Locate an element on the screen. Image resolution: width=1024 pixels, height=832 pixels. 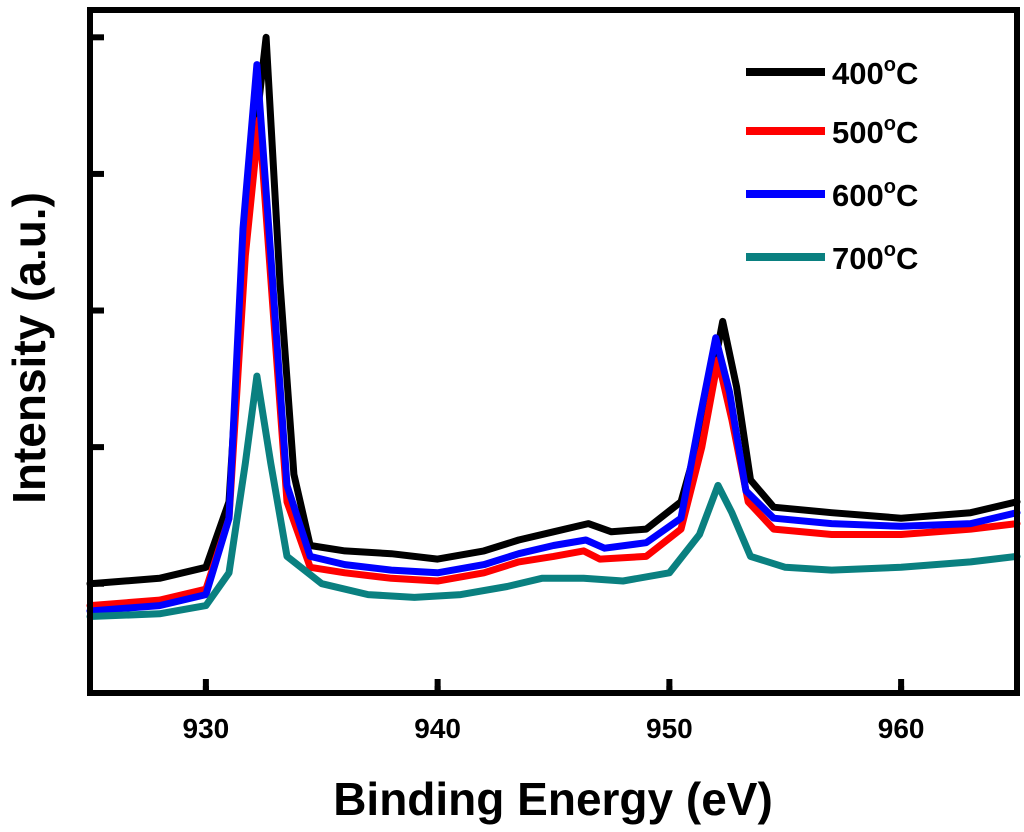
legend-item-500: 500oC is located at coordinates (832, 131).